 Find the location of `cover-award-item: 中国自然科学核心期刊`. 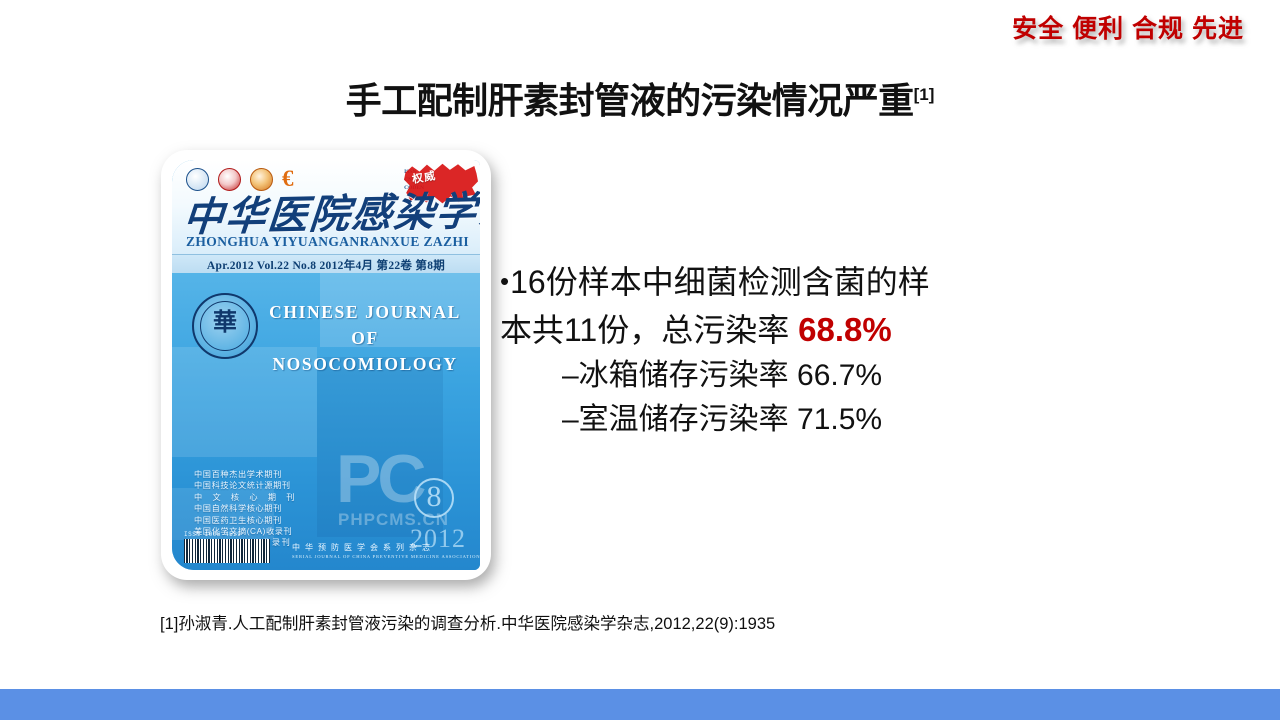

cover-award-item: 中国自然科学核心期刊 is located at coordinates (238, 509).